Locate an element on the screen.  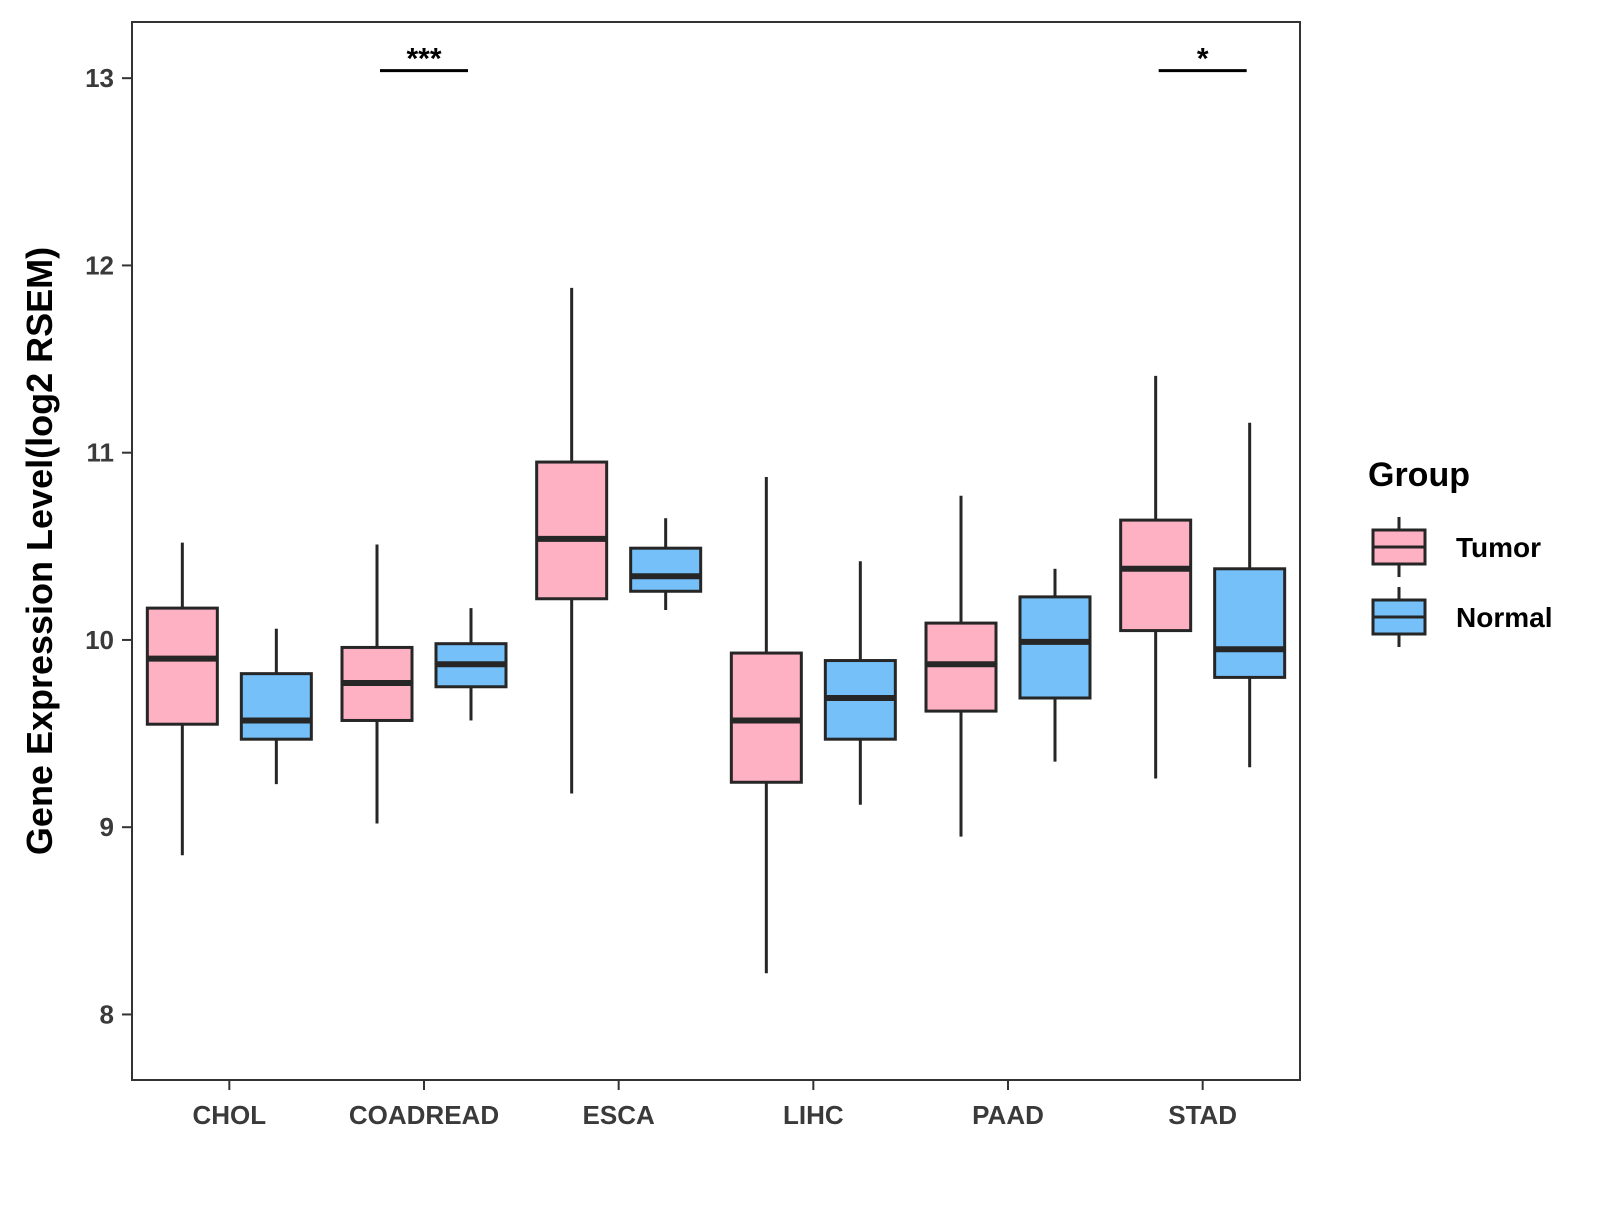
y-tick-label: 12 is located at coordinates (99, 265).